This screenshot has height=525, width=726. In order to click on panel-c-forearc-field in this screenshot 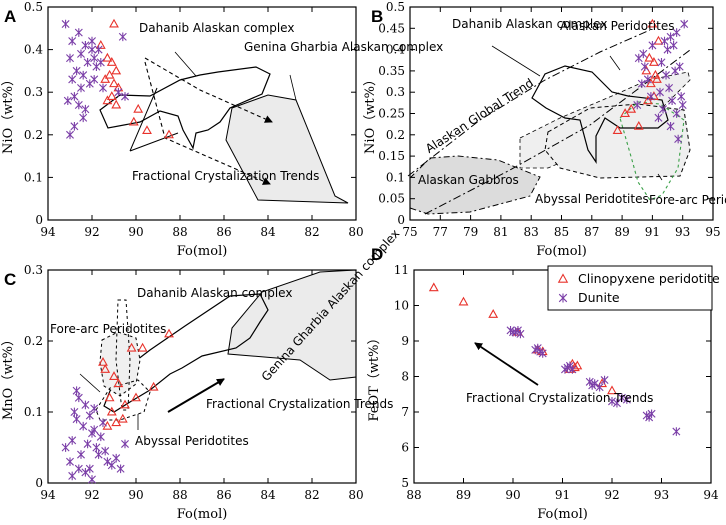, I will do `click(120, 364)`.